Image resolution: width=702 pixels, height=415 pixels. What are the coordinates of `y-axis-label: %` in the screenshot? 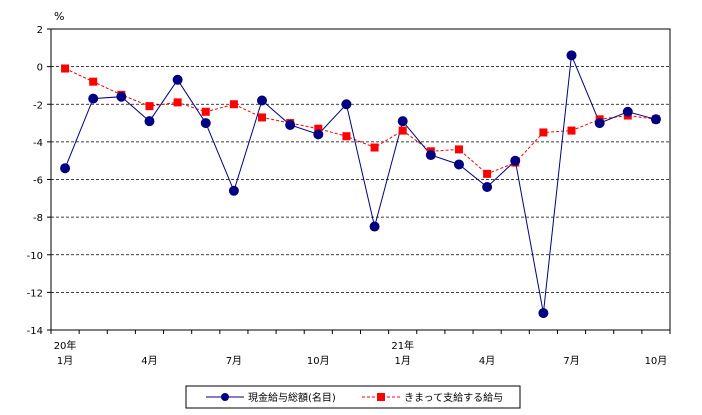 It's located at (59, 16).